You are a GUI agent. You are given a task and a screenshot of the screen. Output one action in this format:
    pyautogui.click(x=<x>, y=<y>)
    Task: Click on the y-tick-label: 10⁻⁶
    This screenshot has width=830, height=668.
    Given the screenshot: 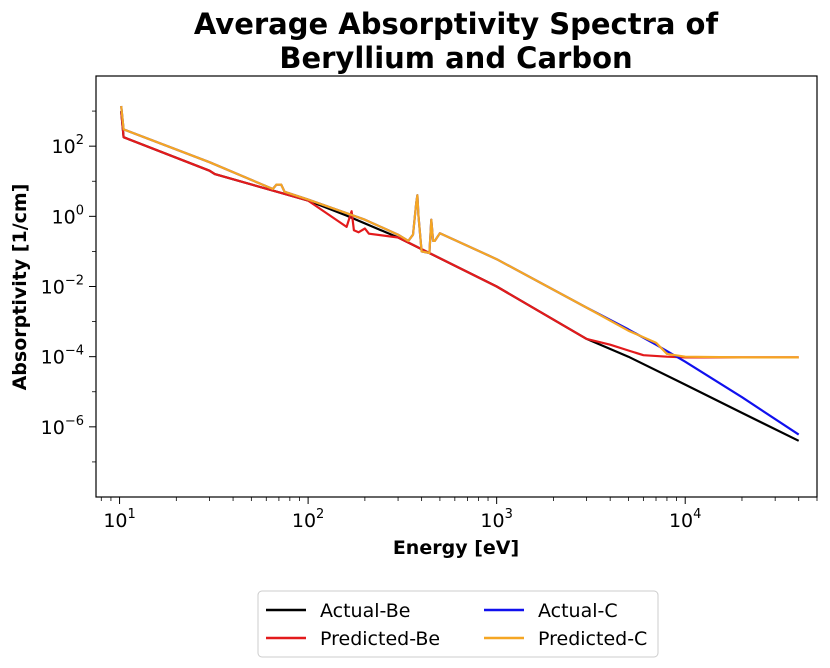 What is the action you would take?
    pyautogui.click(x=62, y=426)
    